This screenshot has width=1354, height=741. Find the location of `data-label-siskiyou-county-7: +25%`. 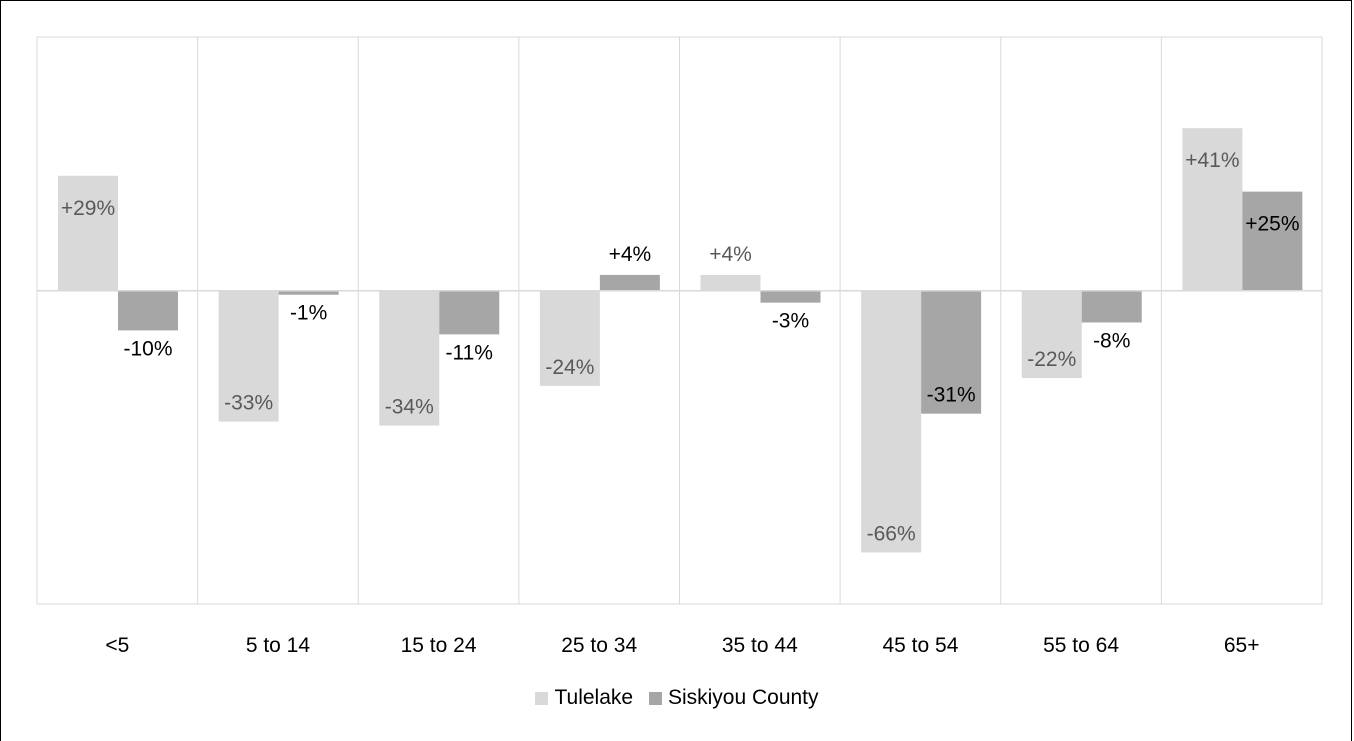

data-label-siskiyou-county-7: +25% is located at coordinates (1272, 224).